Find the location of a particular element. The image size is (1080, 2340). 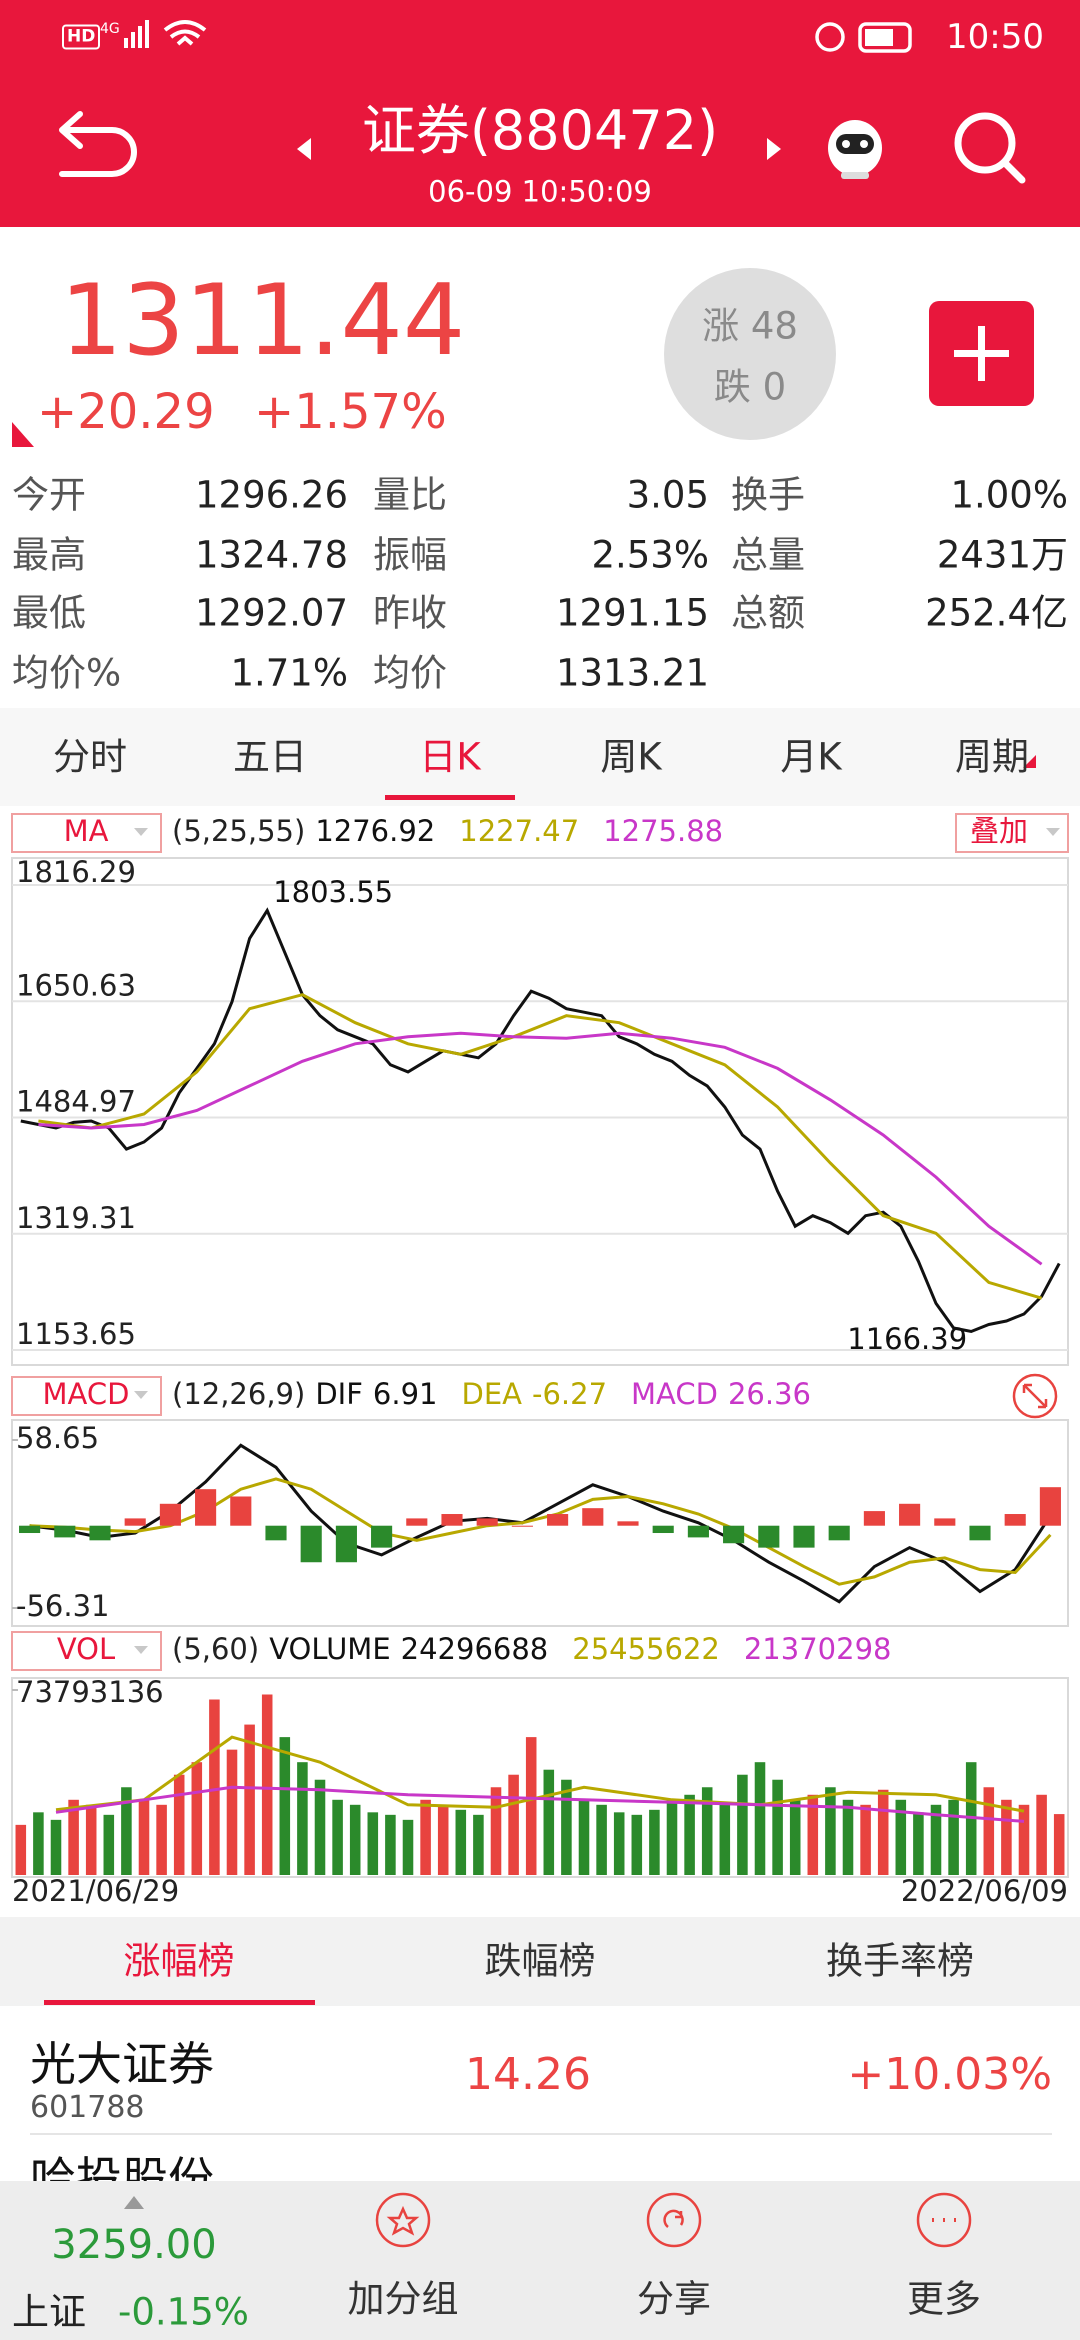

tab: 月K is located at coordinates (811, 757).